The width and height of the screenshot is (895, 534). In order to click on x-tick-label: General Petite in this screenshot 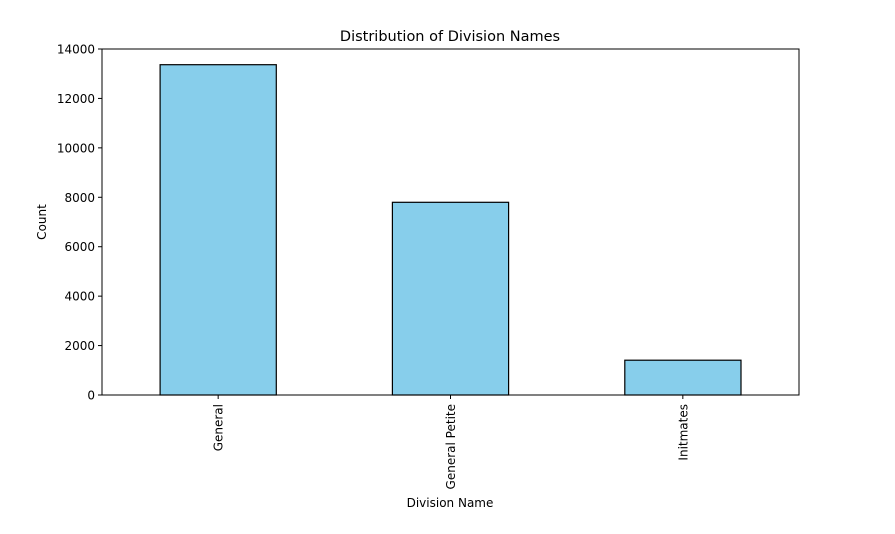, I will do `click(451, 446)`.